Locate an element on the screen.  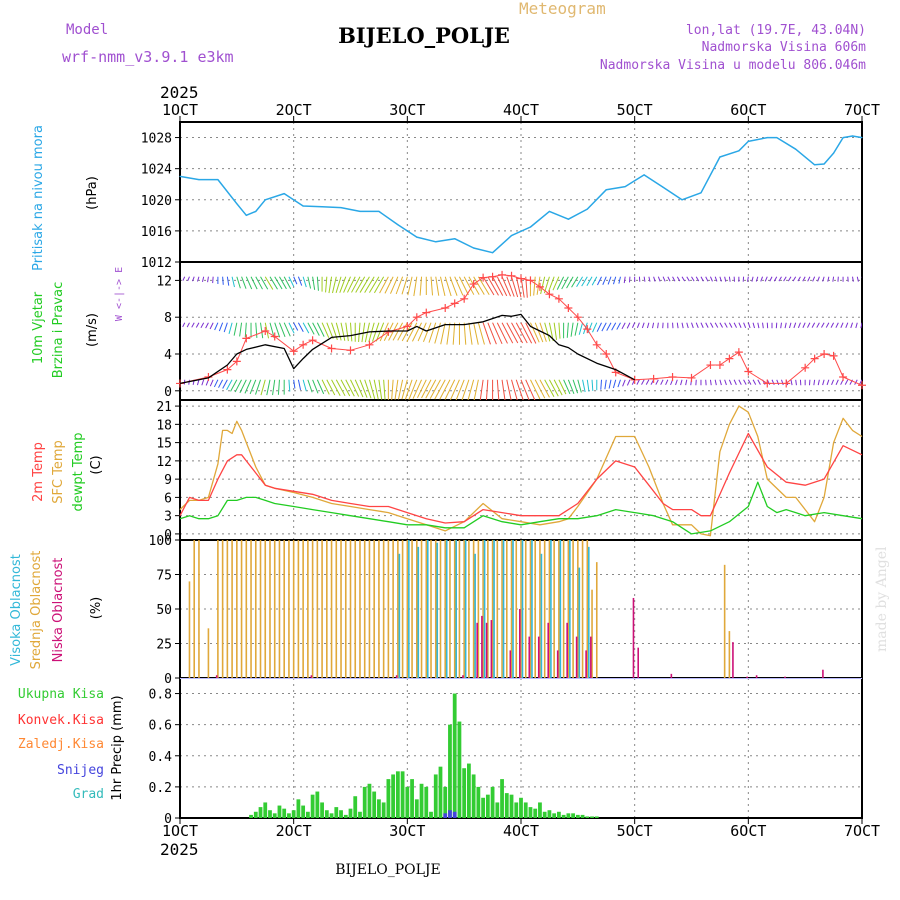
model-altitude-info: Nadmorska Visina u modelu 806.046m is located at coordinates (733, 65).